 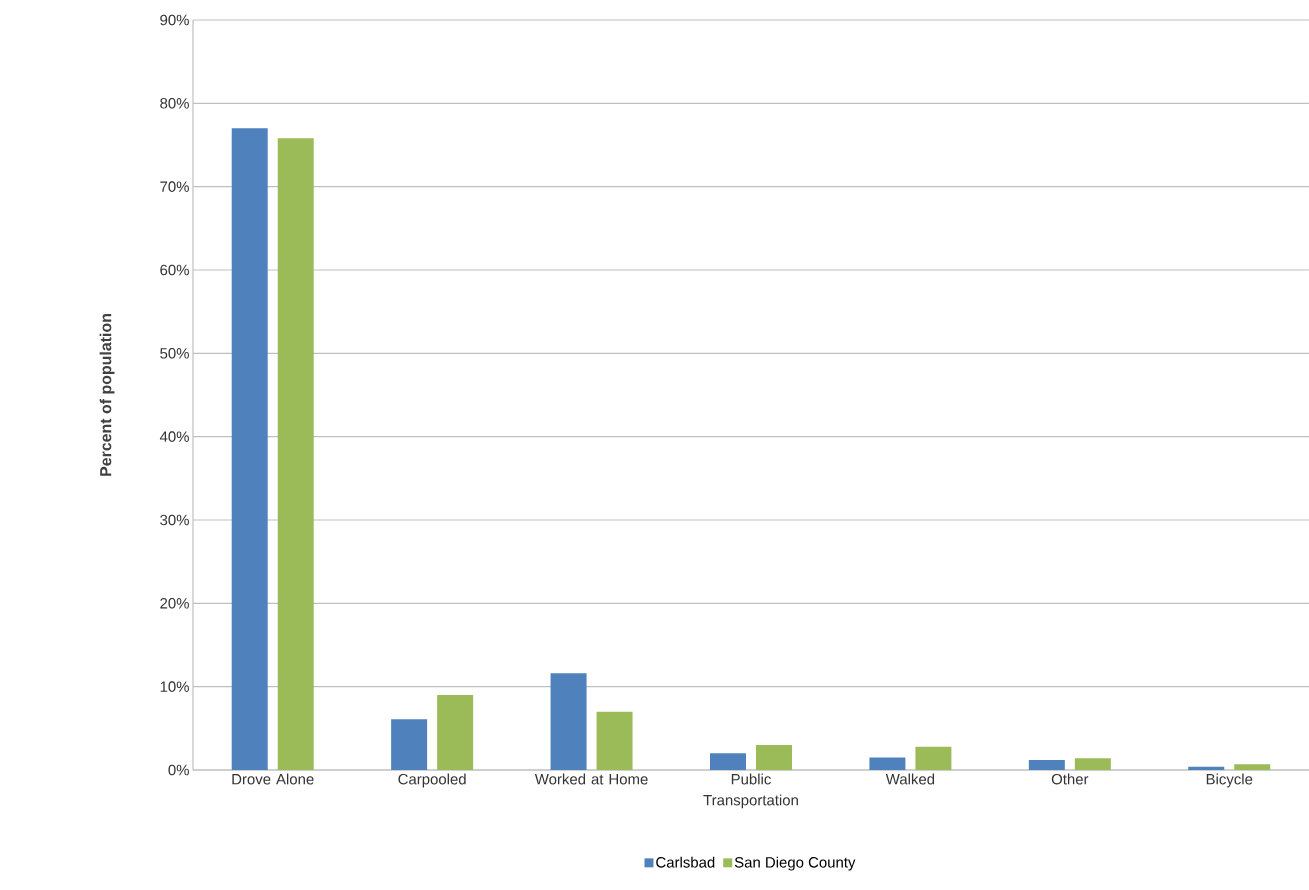 I want to click on y-tick-label: 10%, so click(x=174, y=686).